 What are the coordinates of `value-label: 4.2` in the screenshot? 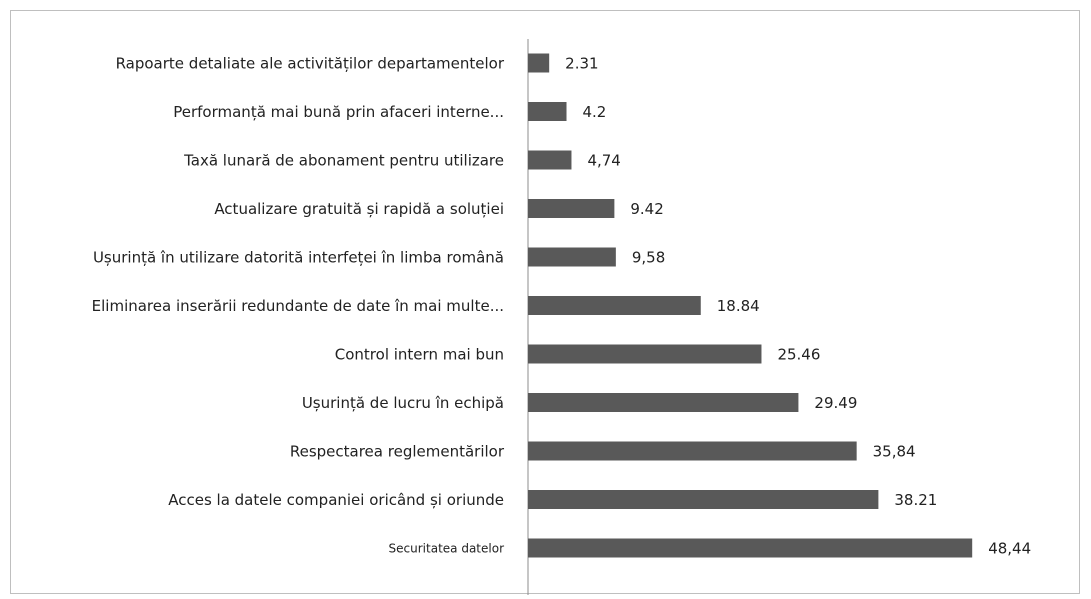 It's located at (595, 112).